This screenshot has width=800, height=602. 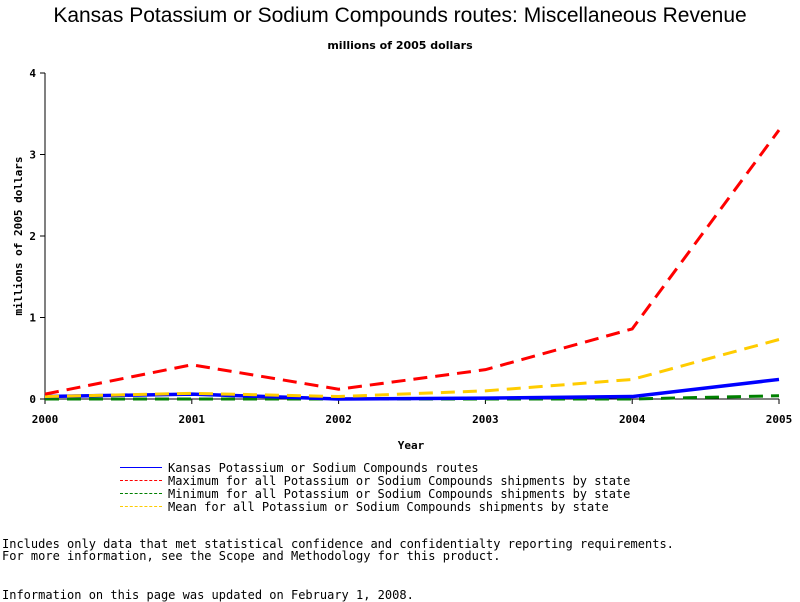 I want to click on y-tick-label: 1, so click(x=32, y=318).